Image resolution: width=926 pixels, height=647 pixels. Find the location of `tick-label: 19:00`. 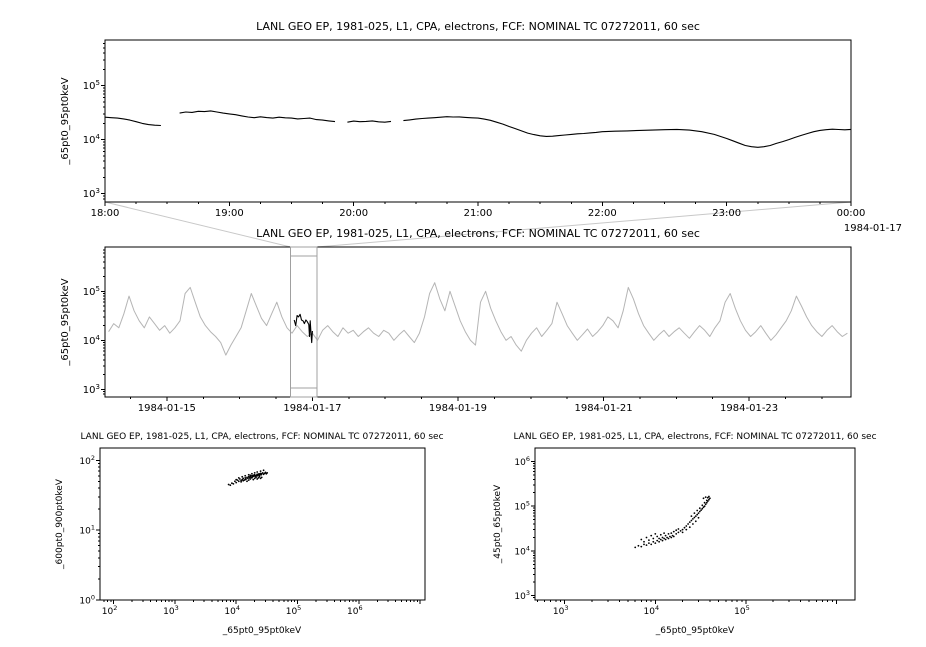

tick-label: 19:00 is located at coordinates (229, 213).